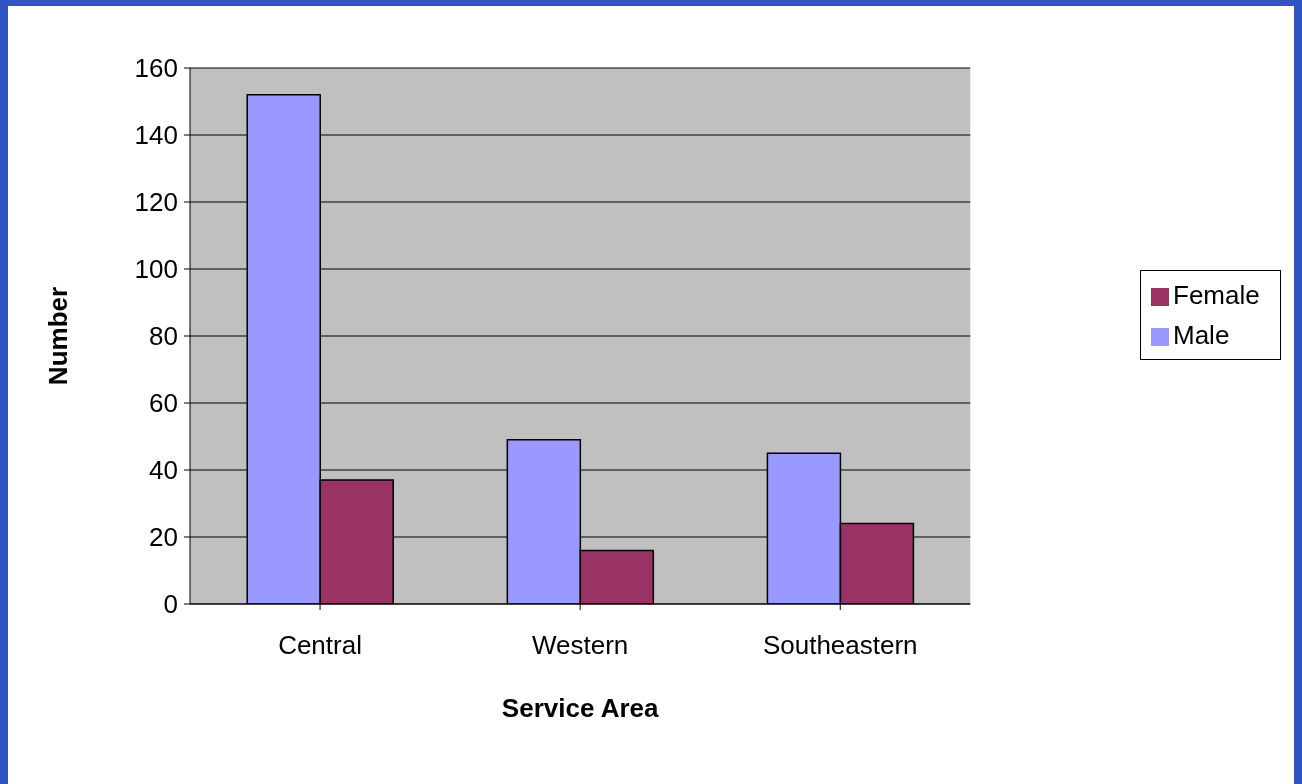 The image size is (1302, 784). I want to click on y-axis-title: Number, so click(58, 336).